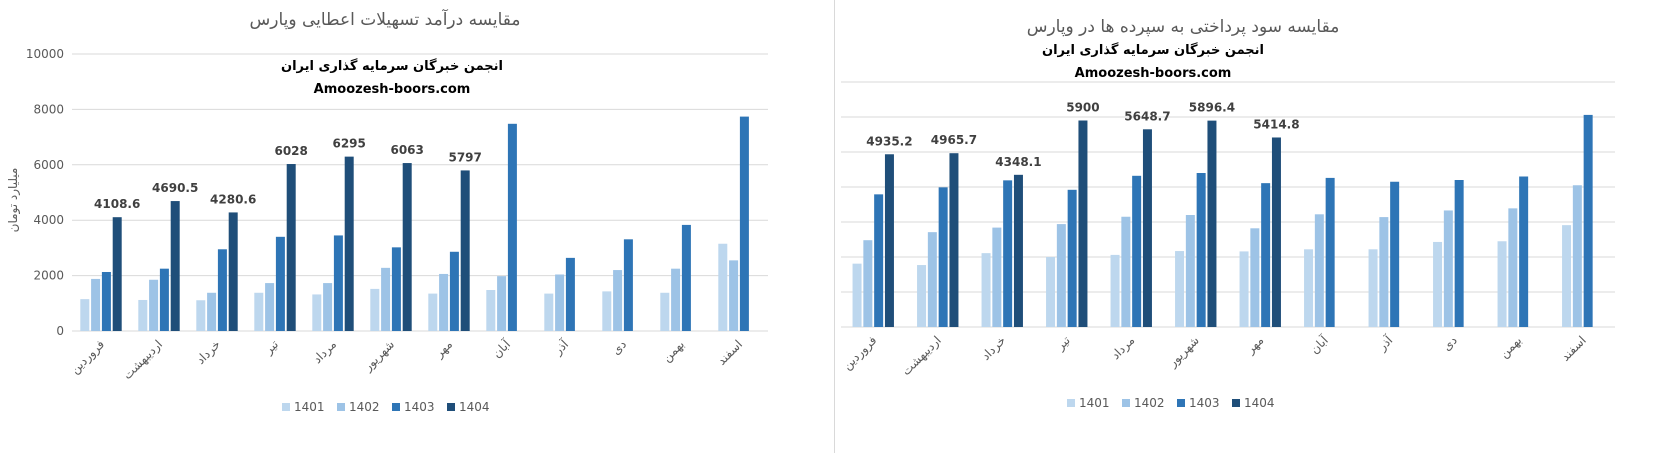 The width and height of the screenshot is (1665, 453). I want to click on data-label: 5896.4, so click(1212, 108).